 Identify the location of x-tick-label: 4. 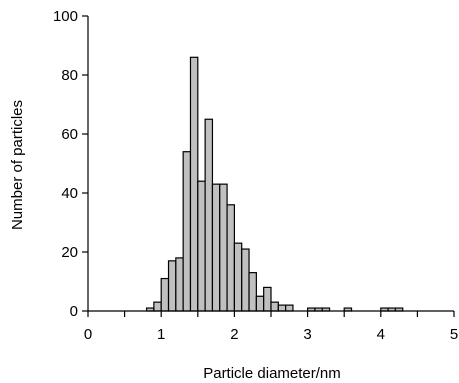
(381, 334).